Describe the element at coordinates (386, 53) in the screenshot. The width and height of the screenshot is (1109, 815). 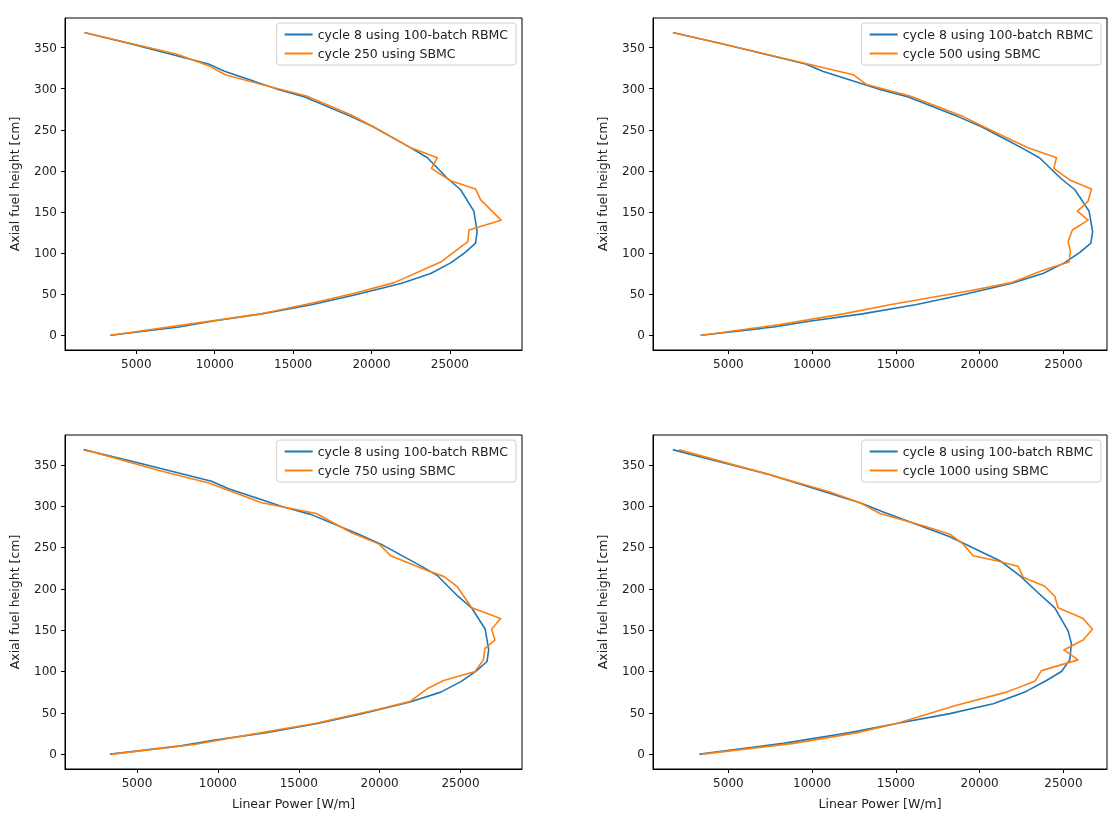
I see `legend-label: cycle 250 using SBMC` at that location.